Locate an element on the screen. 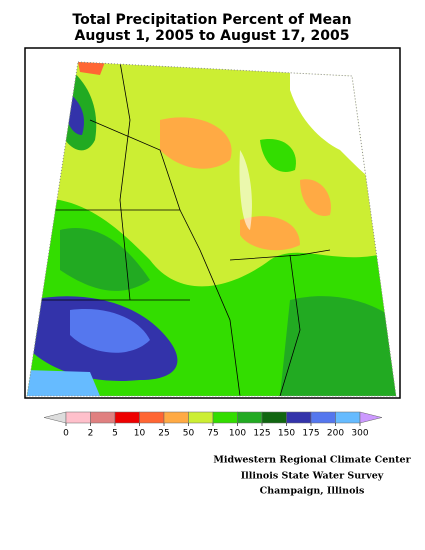 The width and height of the screenshot is (425, 550). legend-under-arrow is located at coordinates (55, 417).